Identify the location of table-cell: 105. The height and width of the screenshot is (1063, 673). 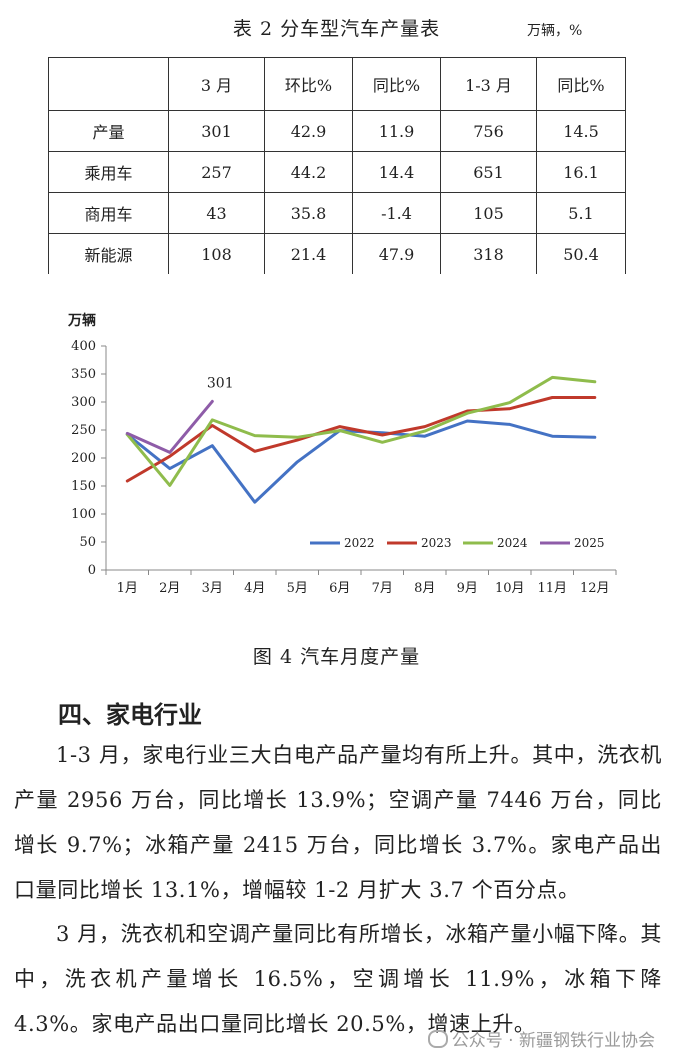
(488, 213).